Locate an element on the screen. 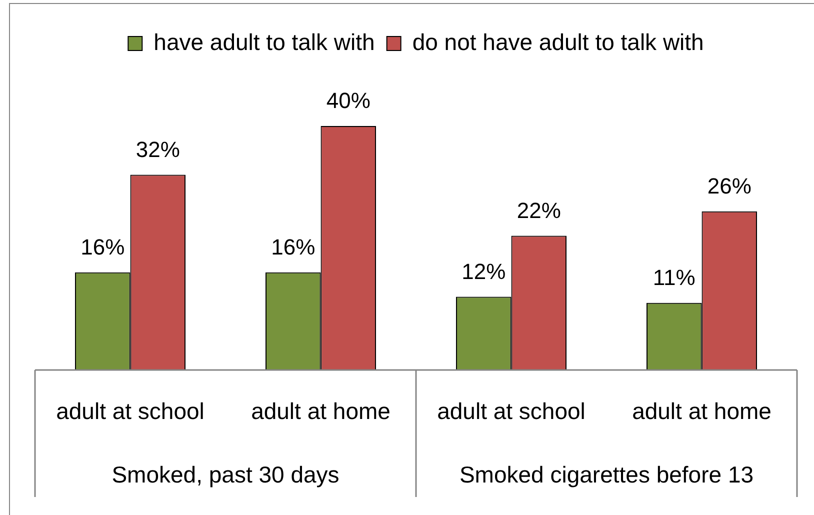 Image resolution: width=814 pixels, height=515 pixels. data-label: 32% is located at coordinates (158, 149).